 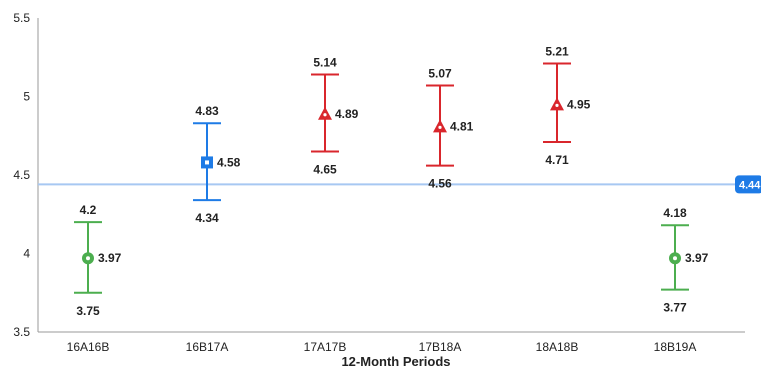 What do you see at coordinates (207, 347) in the screenshot?
I see `x-tick-label: 16B17A` at bounding box center [207, 347].